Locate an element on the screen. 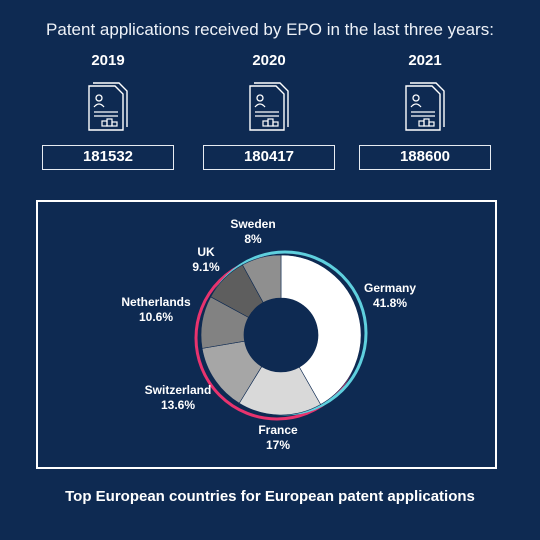 Image resolution: width=540 pixels, height=540 pixels. slice-label-uk: UK 9.1% is located at coordinates (206, 259).